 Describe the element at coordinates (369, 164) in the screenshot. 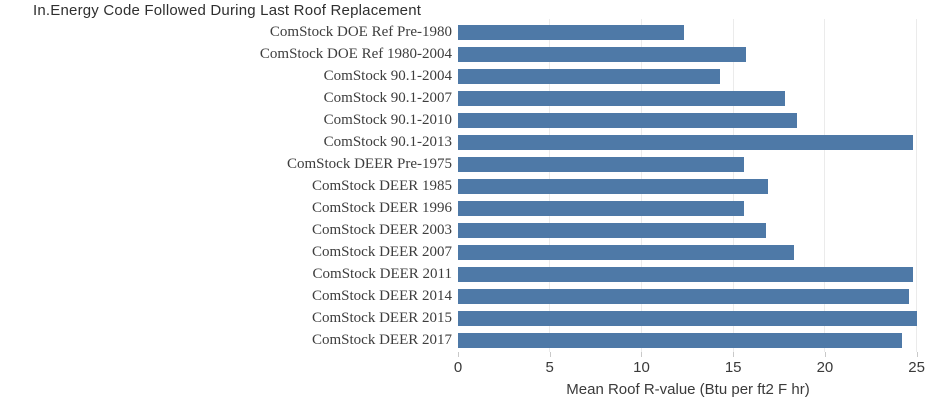

I see `category-label: ComStock DEER Pre-1975` at that location.